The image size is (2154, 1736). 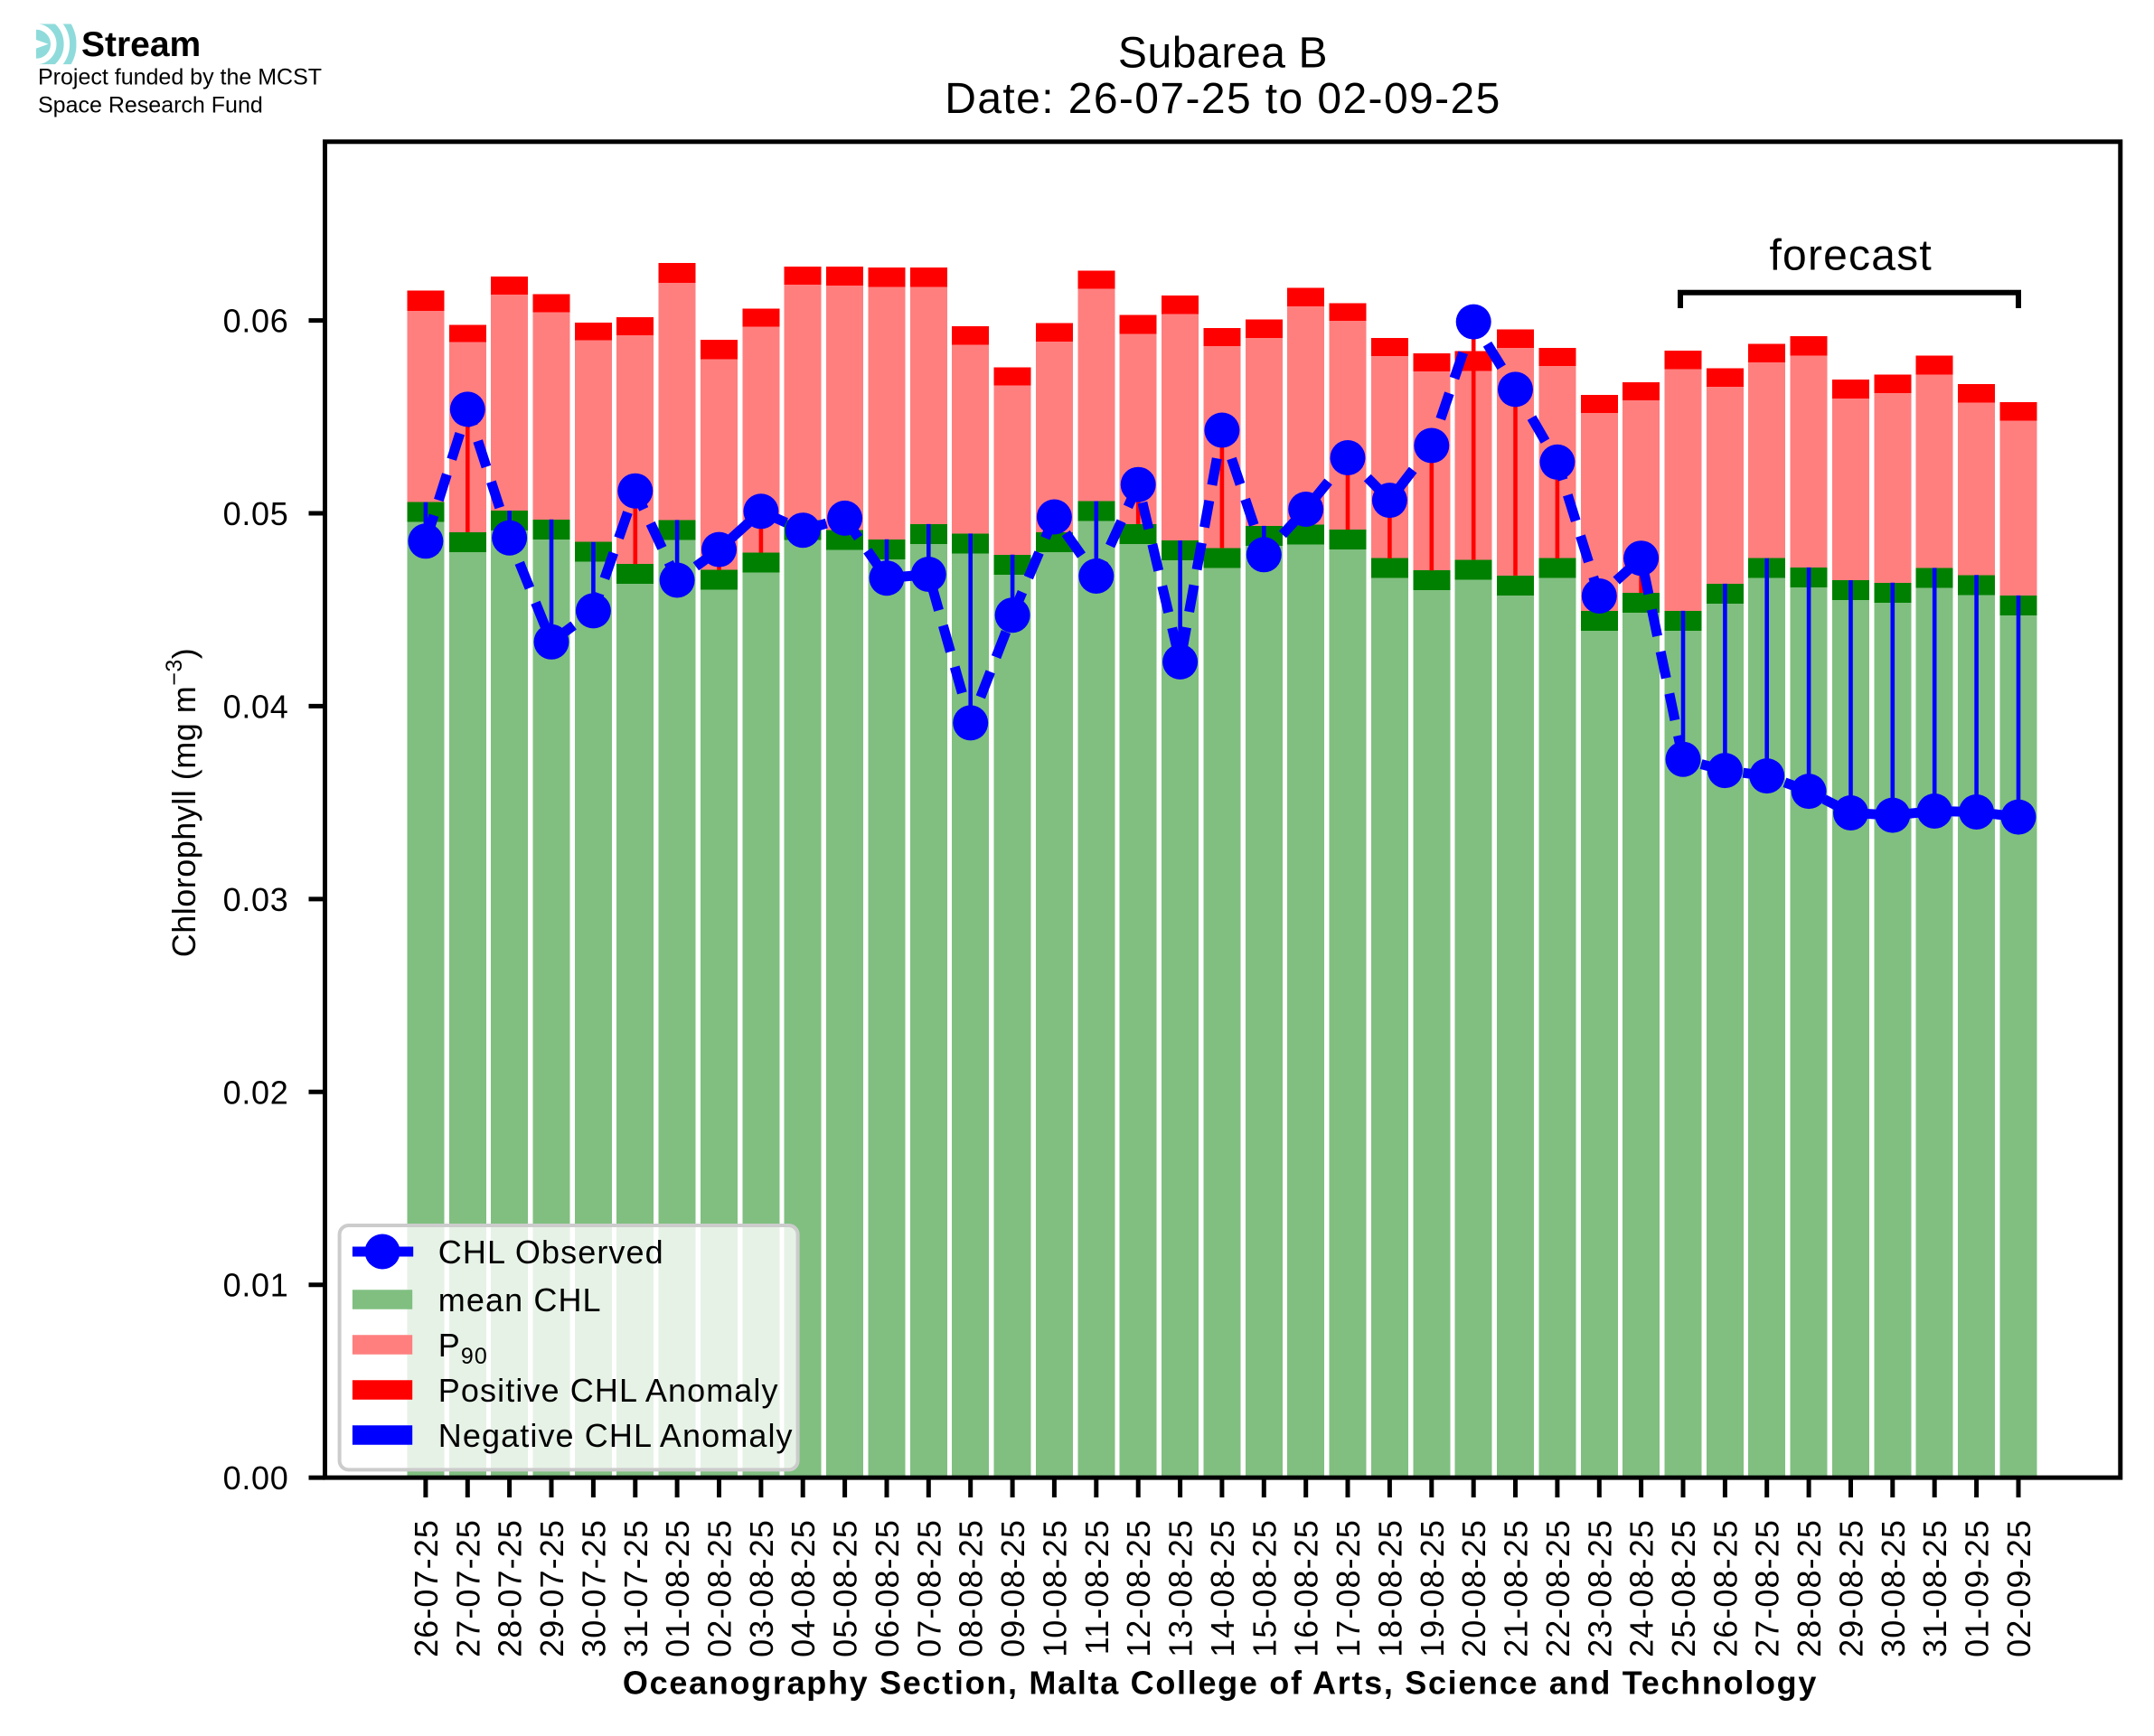 I want to click on svg-text: 27-08-25, so click(x=1767, y=1588).